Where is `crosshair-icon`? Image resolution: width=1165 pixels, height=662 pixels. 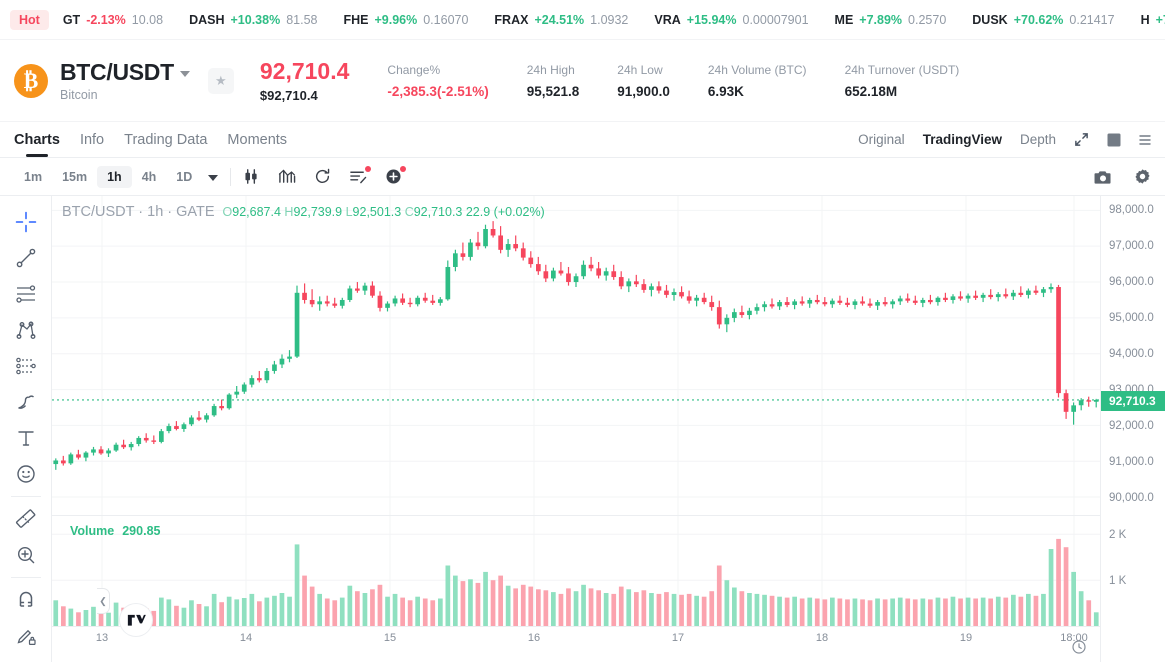 crosshair-icon is located at coordinates (26, 222).